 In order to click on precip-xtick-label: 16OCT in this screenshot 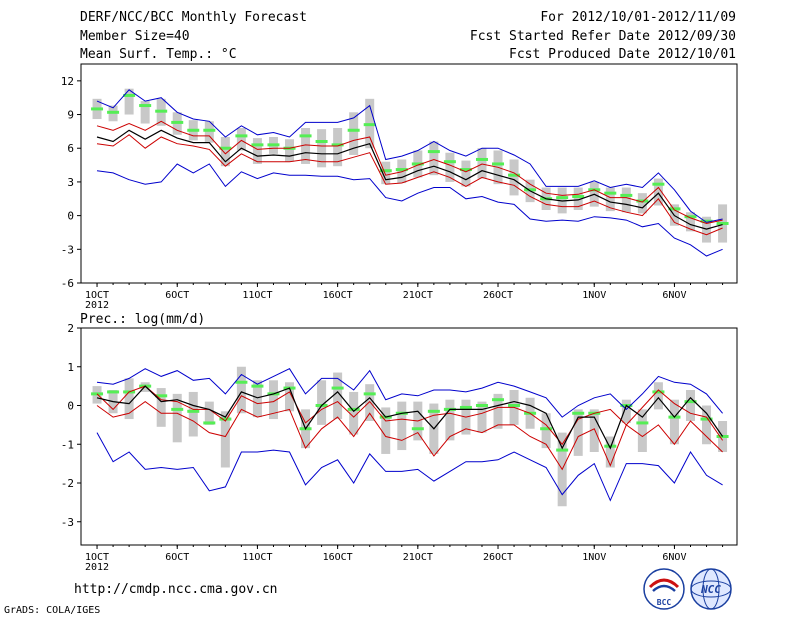, I will do `click(338, 557)`.